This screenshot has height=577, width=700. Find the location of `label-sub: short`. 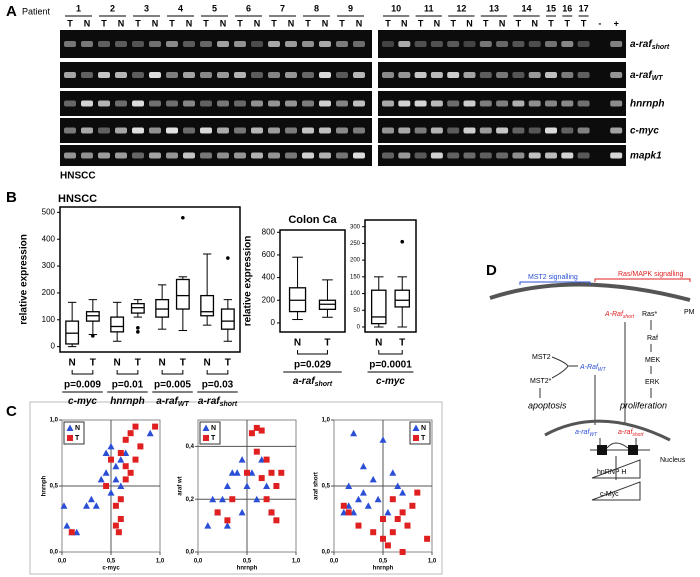

label-sub: short is located at coordinates (629, 317).